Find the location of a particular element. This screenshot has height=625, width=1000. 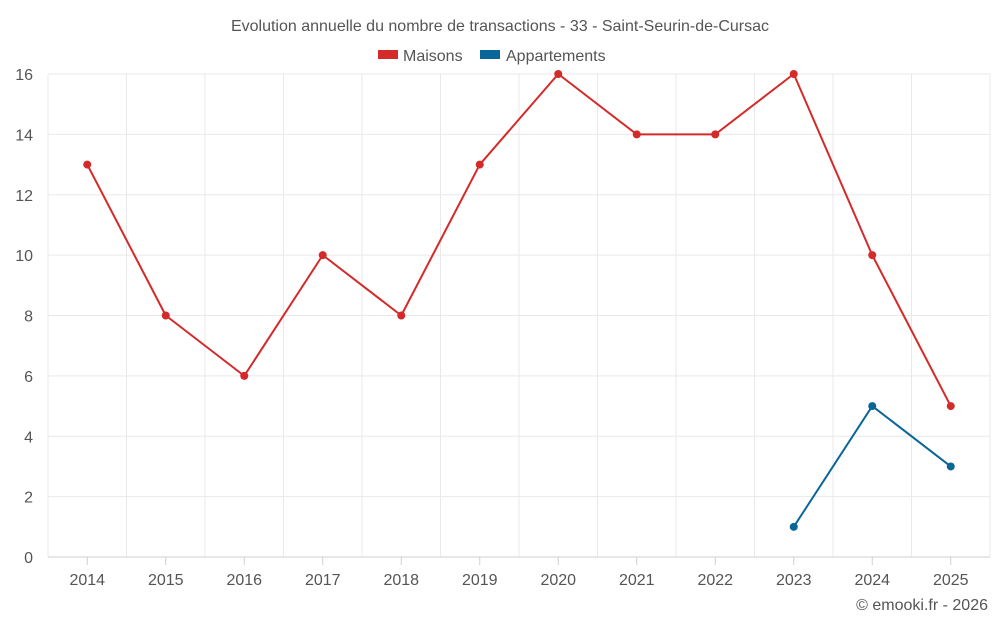

data-point-maisons-2022 is located at coordinates (715, 134).